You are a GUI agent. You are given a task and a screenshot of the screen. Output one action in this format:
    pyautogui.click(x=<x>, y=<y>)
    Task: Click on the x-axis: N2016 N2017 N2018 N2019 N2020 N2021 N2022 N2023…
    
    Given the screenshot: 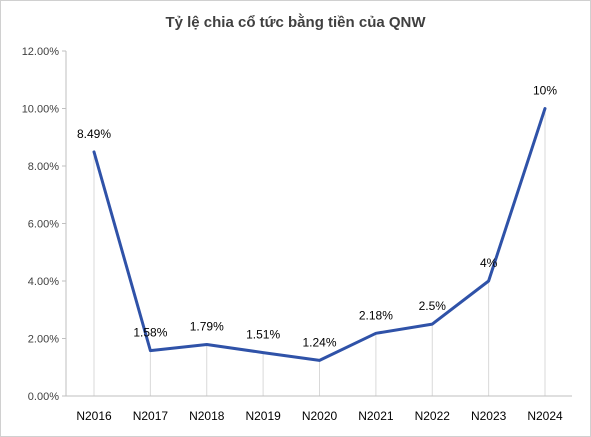 What is the action you would take?
    pyautogui.click(x=319, y=409)
    